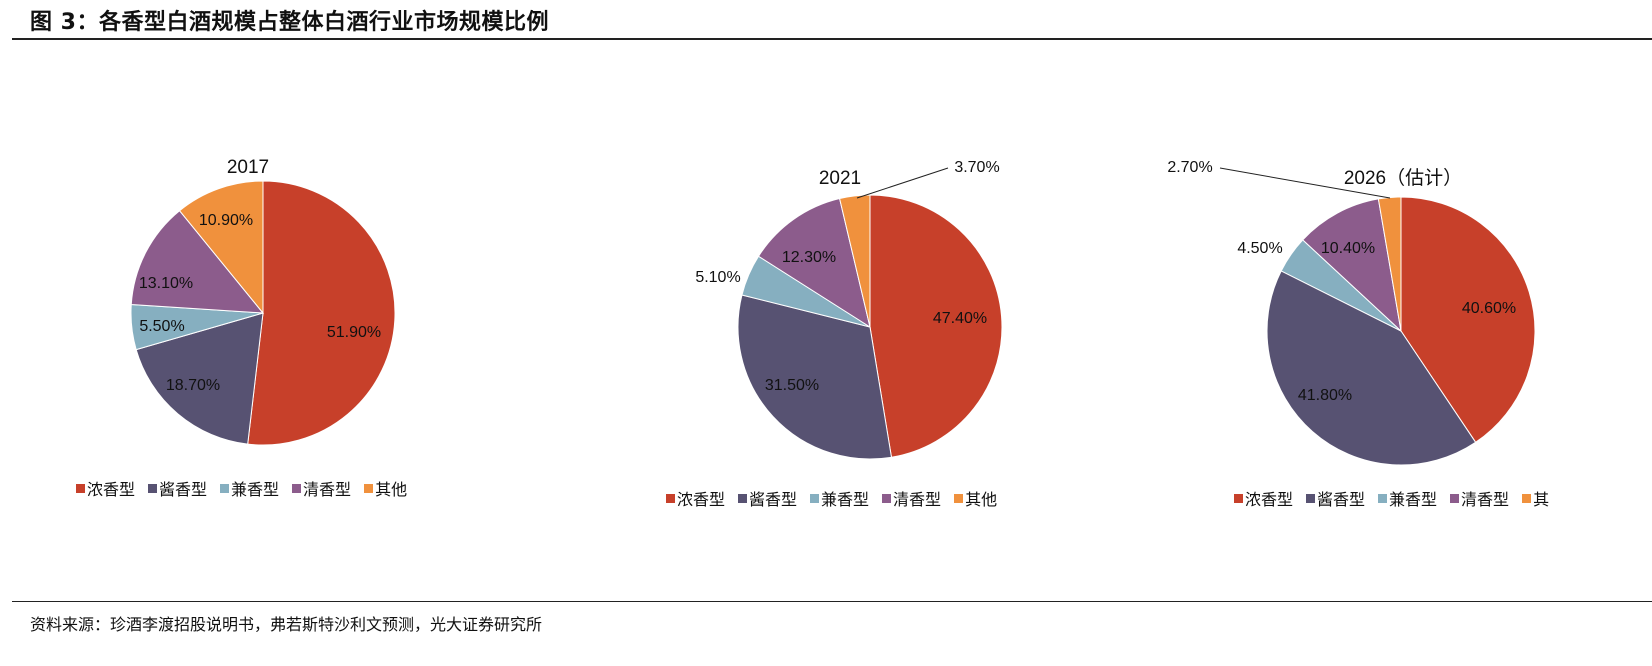 The height and width of the screenshot is (666, 1652). Describe the element at coordinates (193, 385) in the screenshot. I see `data-label: 18.70%` at that location.